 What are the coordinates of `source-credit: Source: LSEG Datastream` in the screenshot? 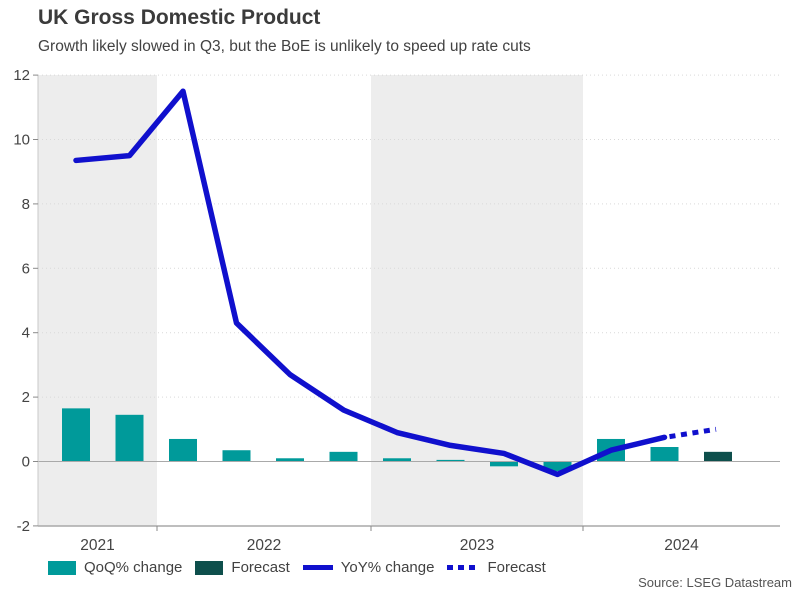 It's located at (715, 582).